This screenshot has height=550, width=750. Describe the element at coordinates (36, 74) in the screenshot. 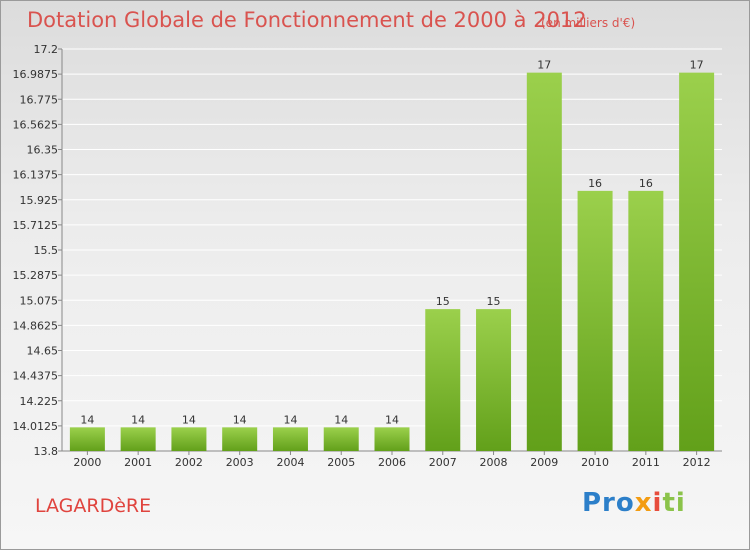

I see `y-tick-label: 16.9875` at that location.